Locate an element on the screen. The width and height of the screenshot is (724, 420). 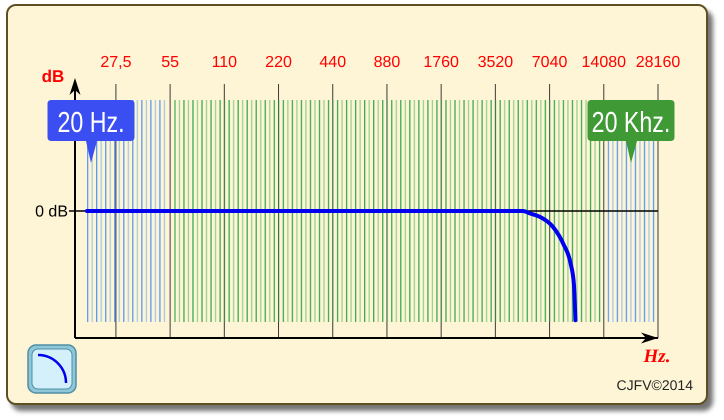
text: CJFV©2014 is located at coordinates (655, 385).